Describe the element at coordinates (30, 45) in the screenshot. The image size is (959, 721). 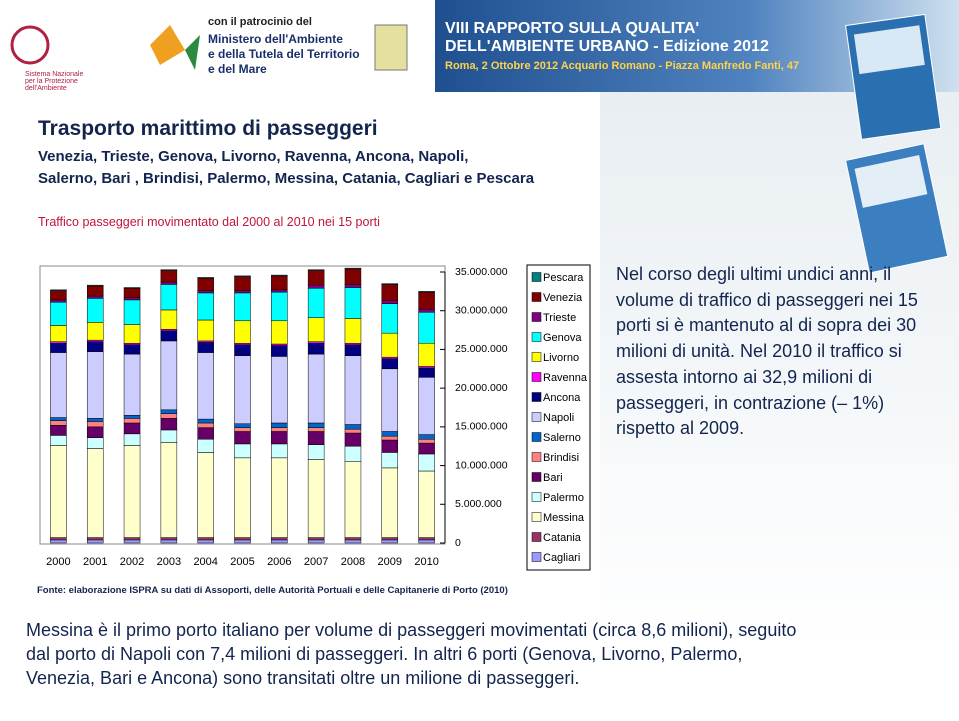
I see `logo-snpa` at that location.